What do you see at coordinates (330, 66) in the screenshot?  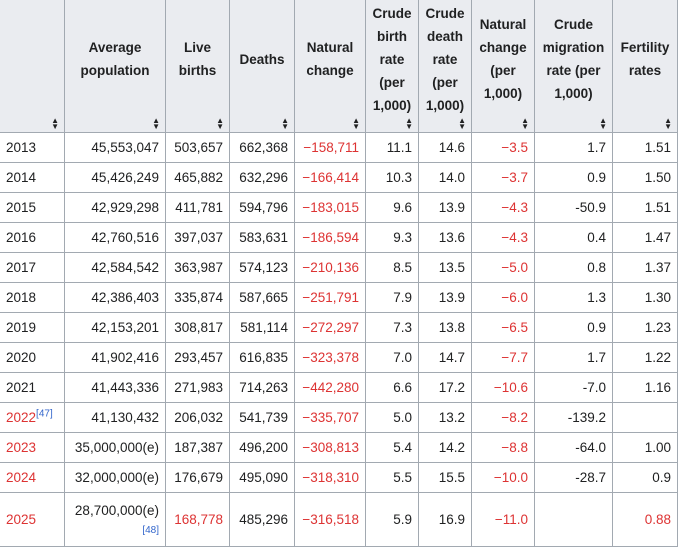 I see `natural-change-header: Natural change ▲ ▼` at bounding box center [330, 66].